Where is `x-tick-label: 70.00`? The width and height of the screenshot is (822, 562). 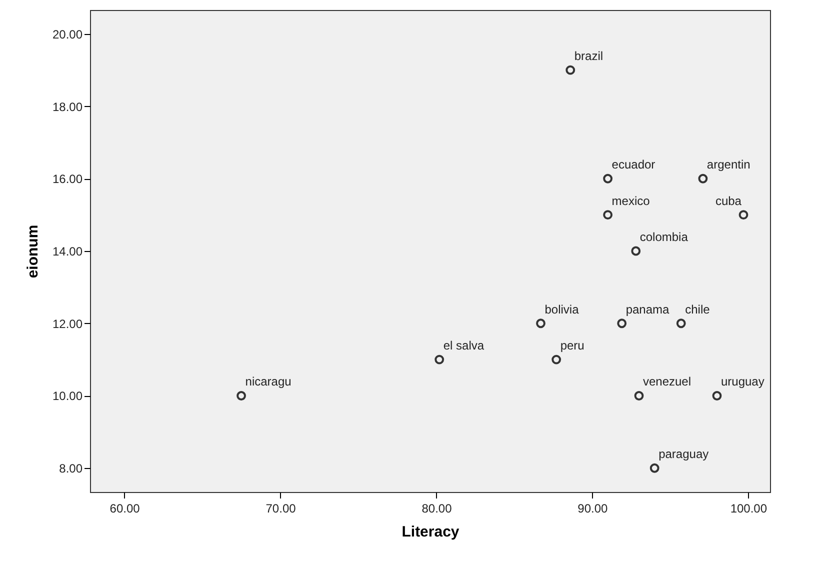
x-tick-label: 70.00 is located at coordinates (281, 509).